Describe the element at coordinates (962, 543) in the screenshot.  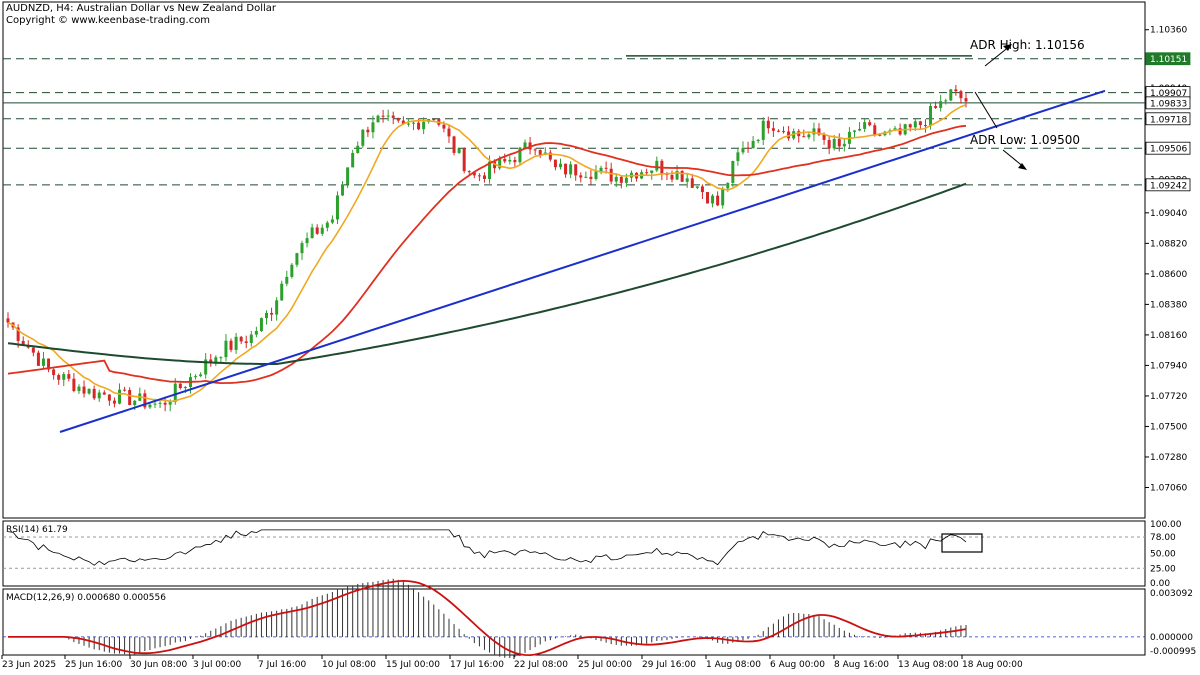
I see `rsi-highlight-box` at that location.